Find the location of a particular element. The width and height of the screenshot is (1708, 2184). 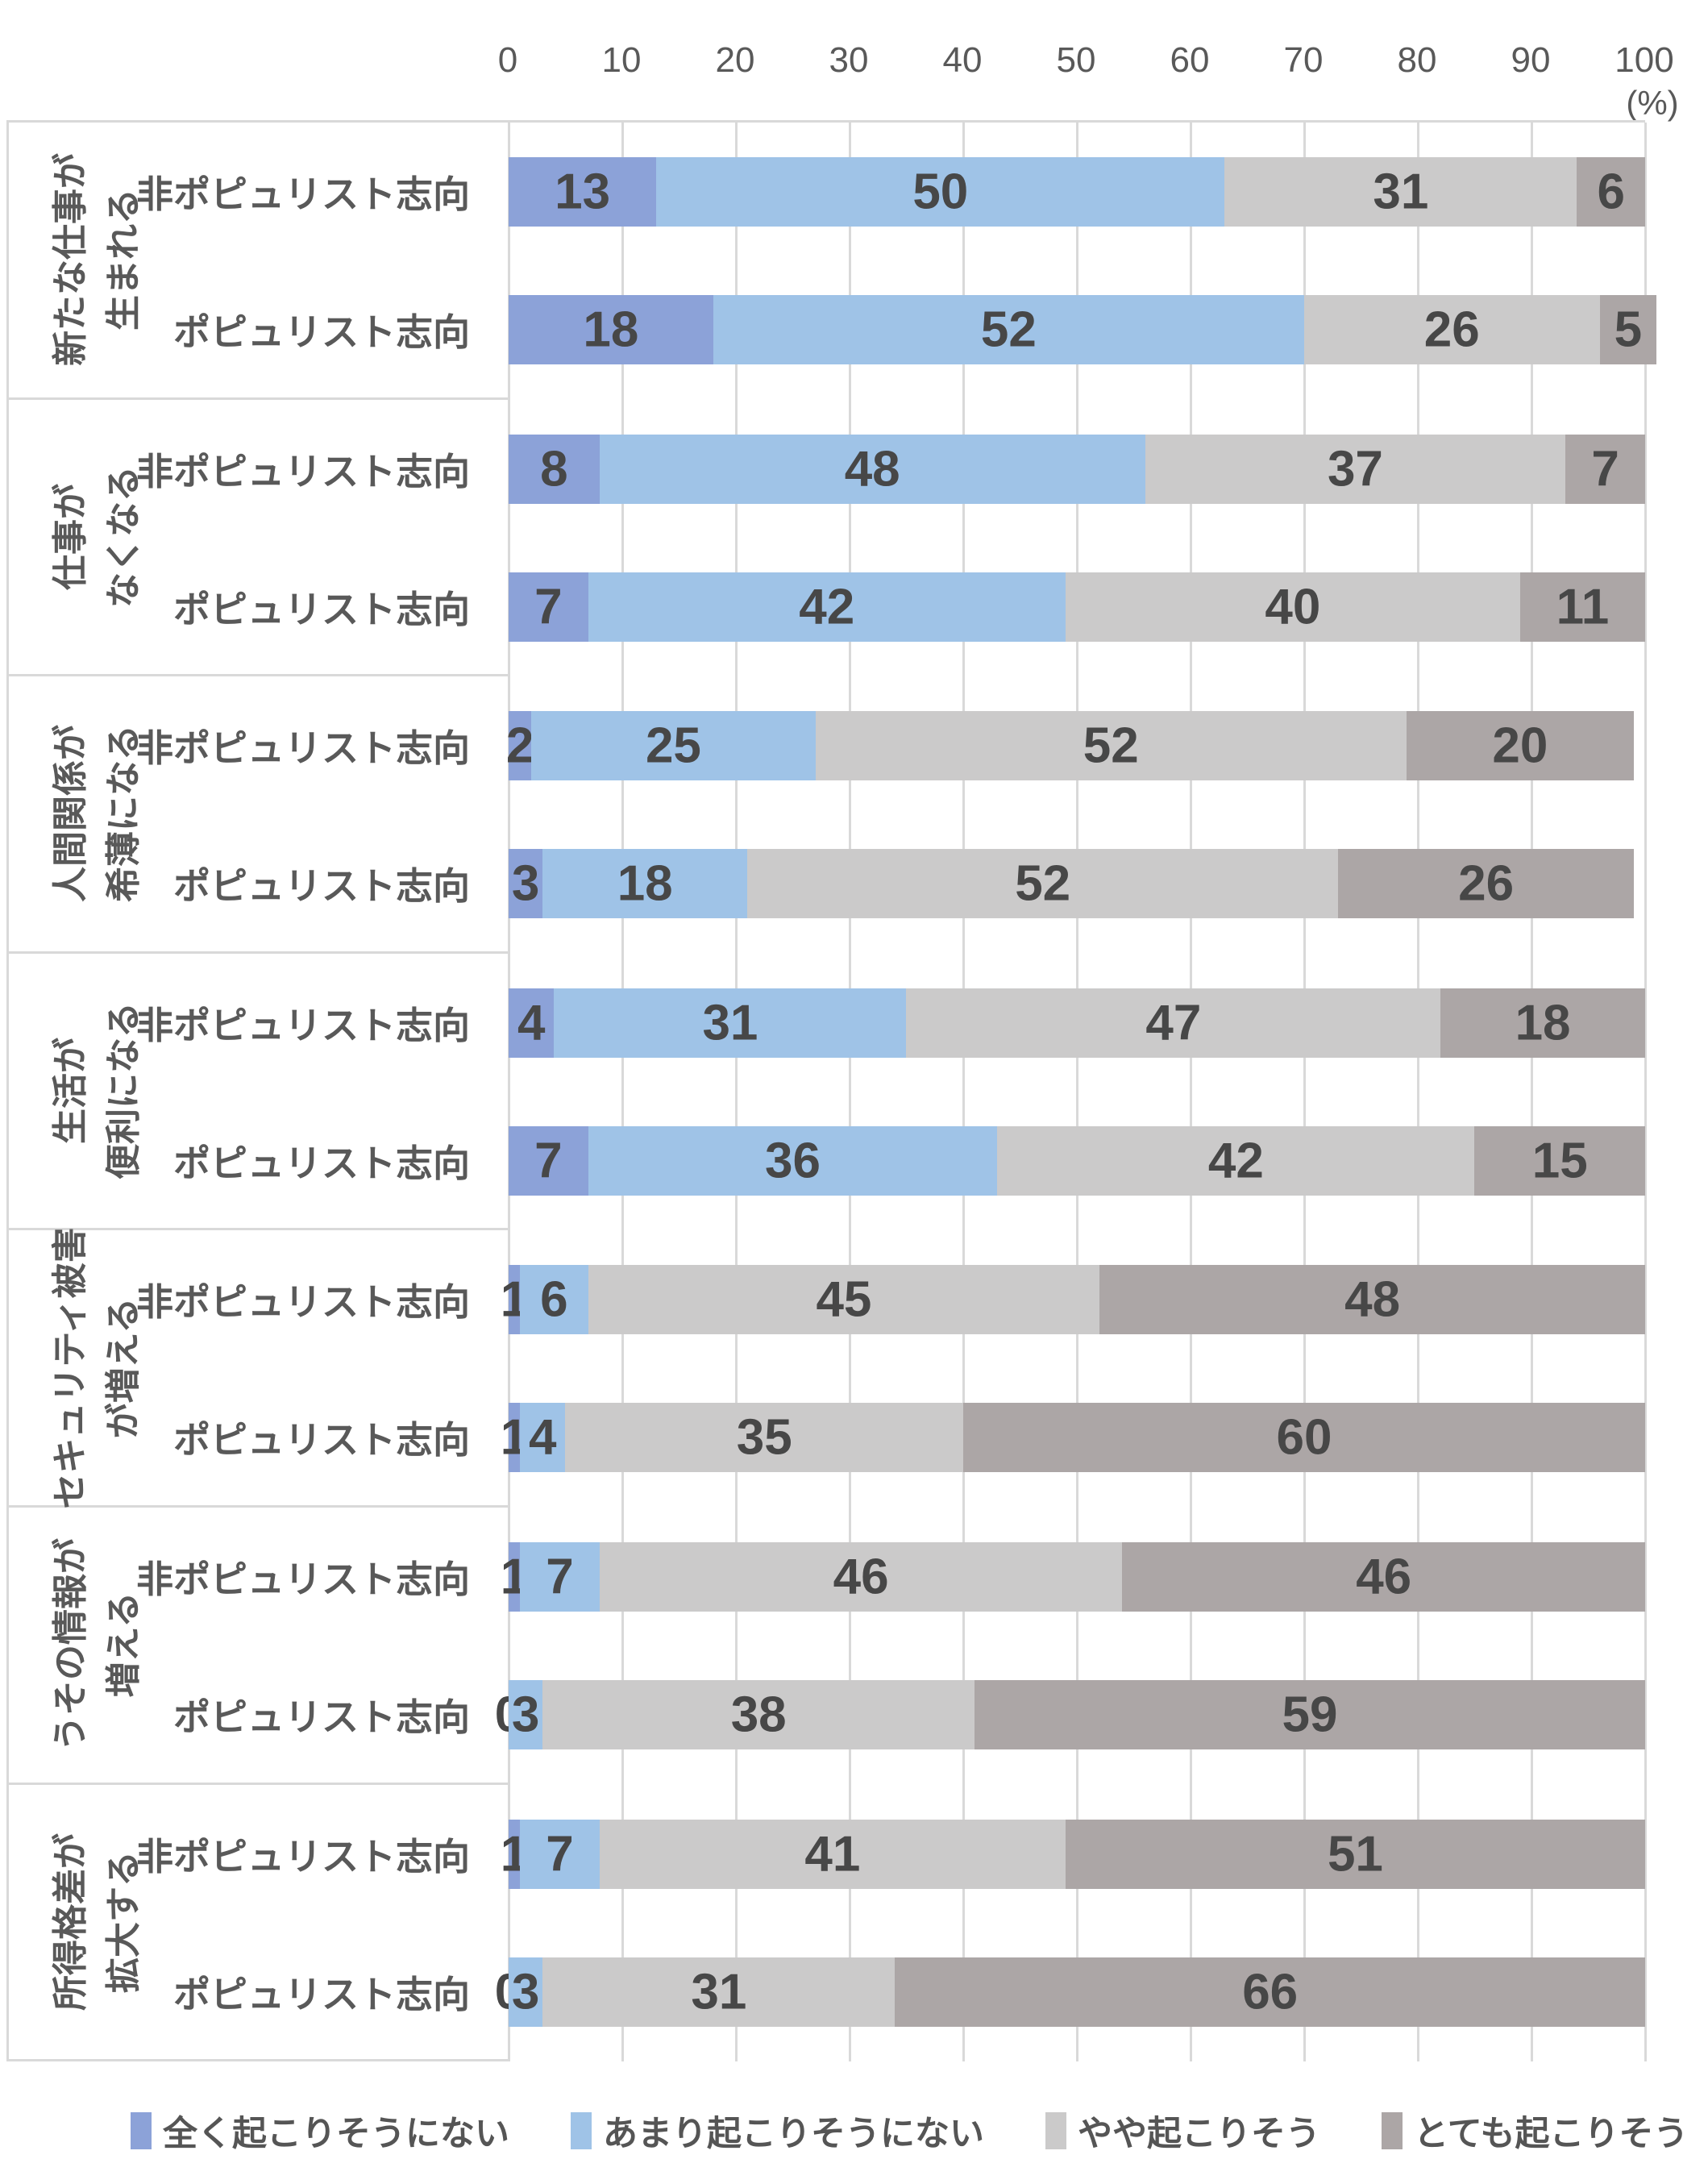

bar-value-label: 41 is located at coordinates (833, 1854).